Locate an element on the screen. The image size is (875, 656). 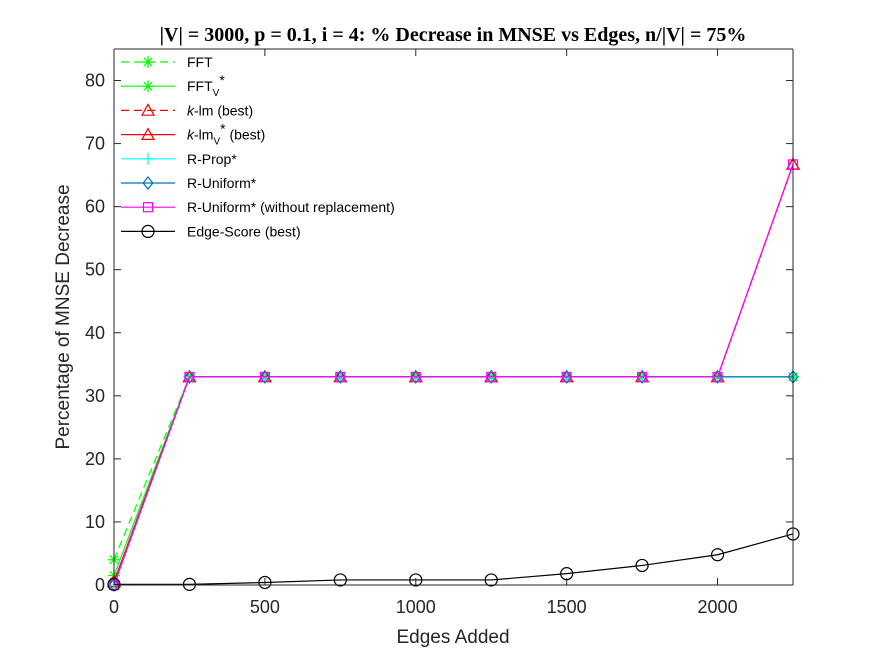
y-tick-label: 40 is located at coordinates (95, 333).